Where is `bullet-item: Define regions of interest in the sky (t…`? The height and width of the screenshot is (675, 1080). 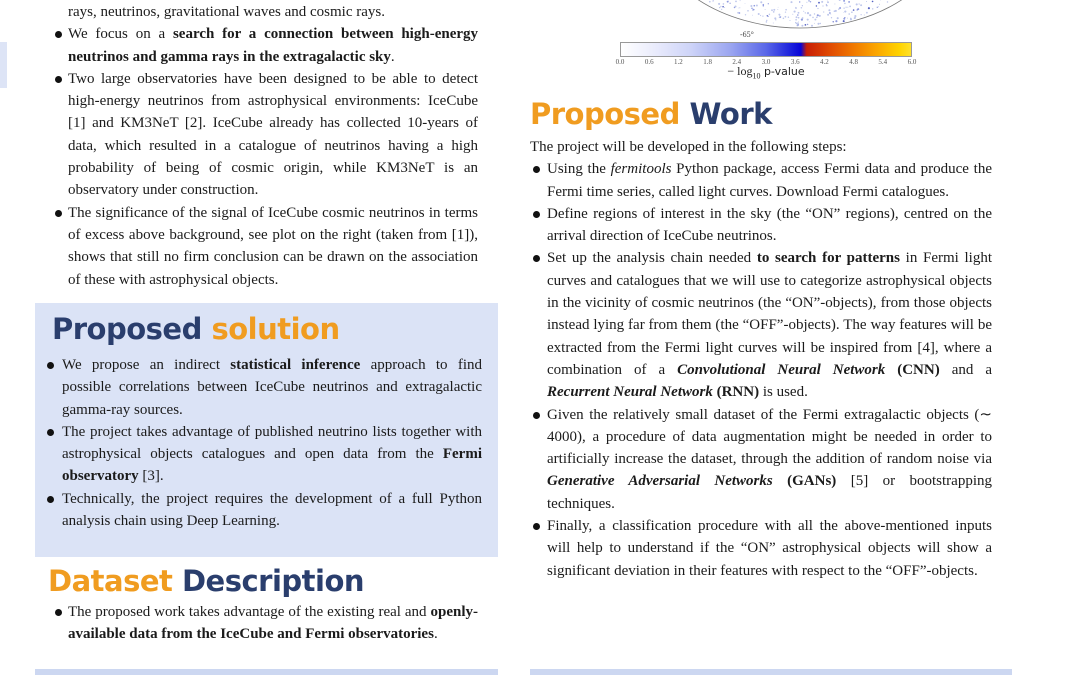
bullet-item: Define regions of interest in the sky (t… is located at coordinates (761, 225).